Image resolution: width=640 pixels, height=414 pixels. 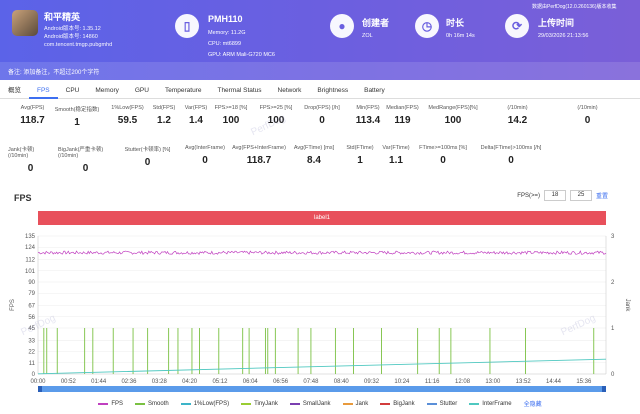 What do you see at coordinates (580, 195) in the screenshot?
I see `fps-threshold-b-input: 25` at bounding box center [580, 195].